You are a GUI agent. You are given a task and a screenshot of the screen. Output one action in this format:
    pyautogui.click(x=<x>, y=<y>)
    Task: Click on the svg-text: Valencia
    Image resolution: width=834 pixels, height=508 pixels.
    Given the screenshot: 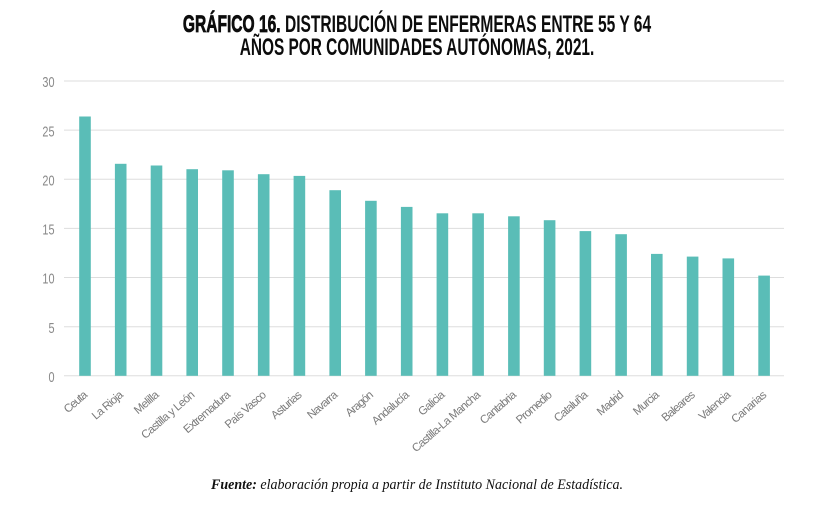 What is the action you would take?
    pyautogui.click(x=715, y=406)
    